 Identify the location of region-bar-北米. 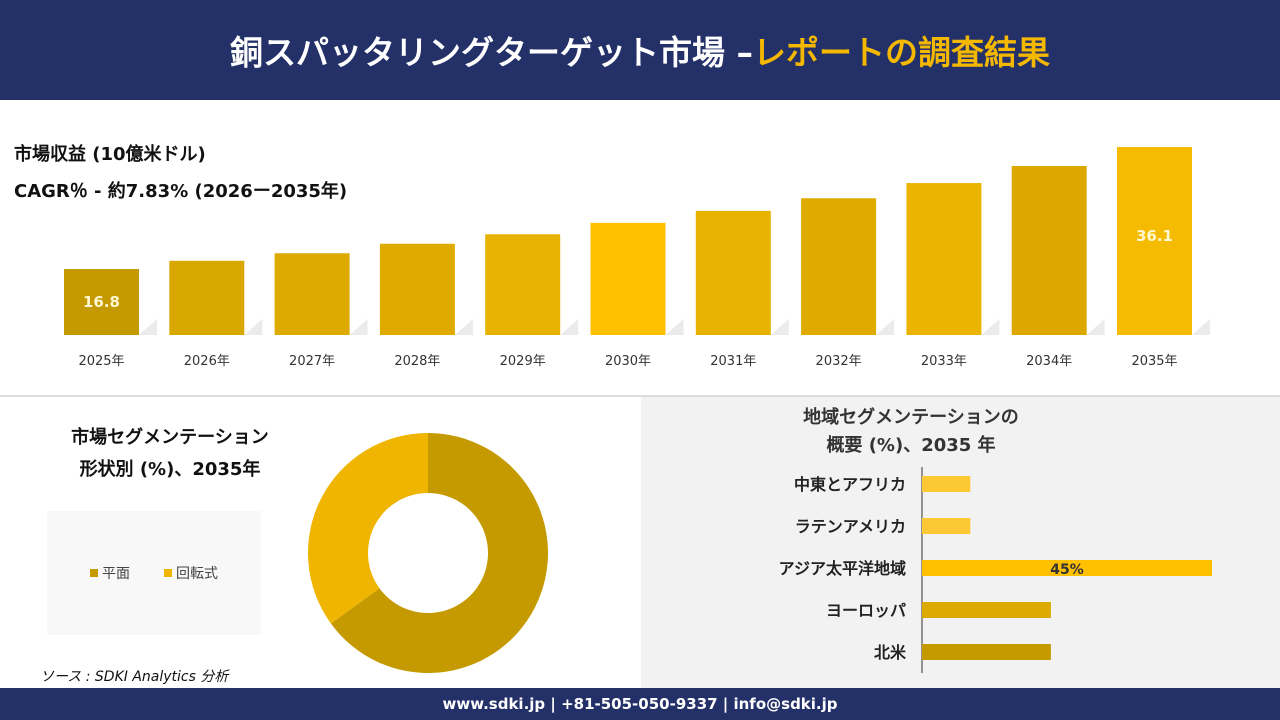
(986, 652).